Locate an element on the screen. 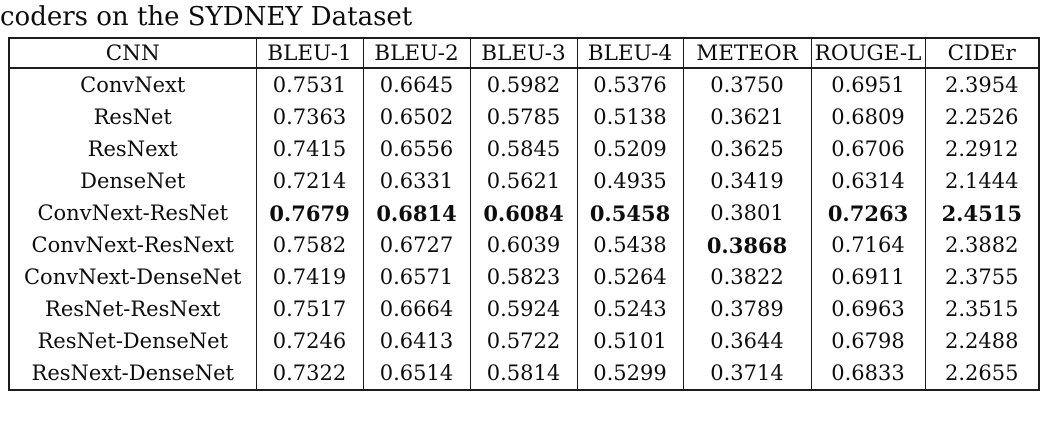  metric-cell: 0.6084 is located at coordinates (523, 213).